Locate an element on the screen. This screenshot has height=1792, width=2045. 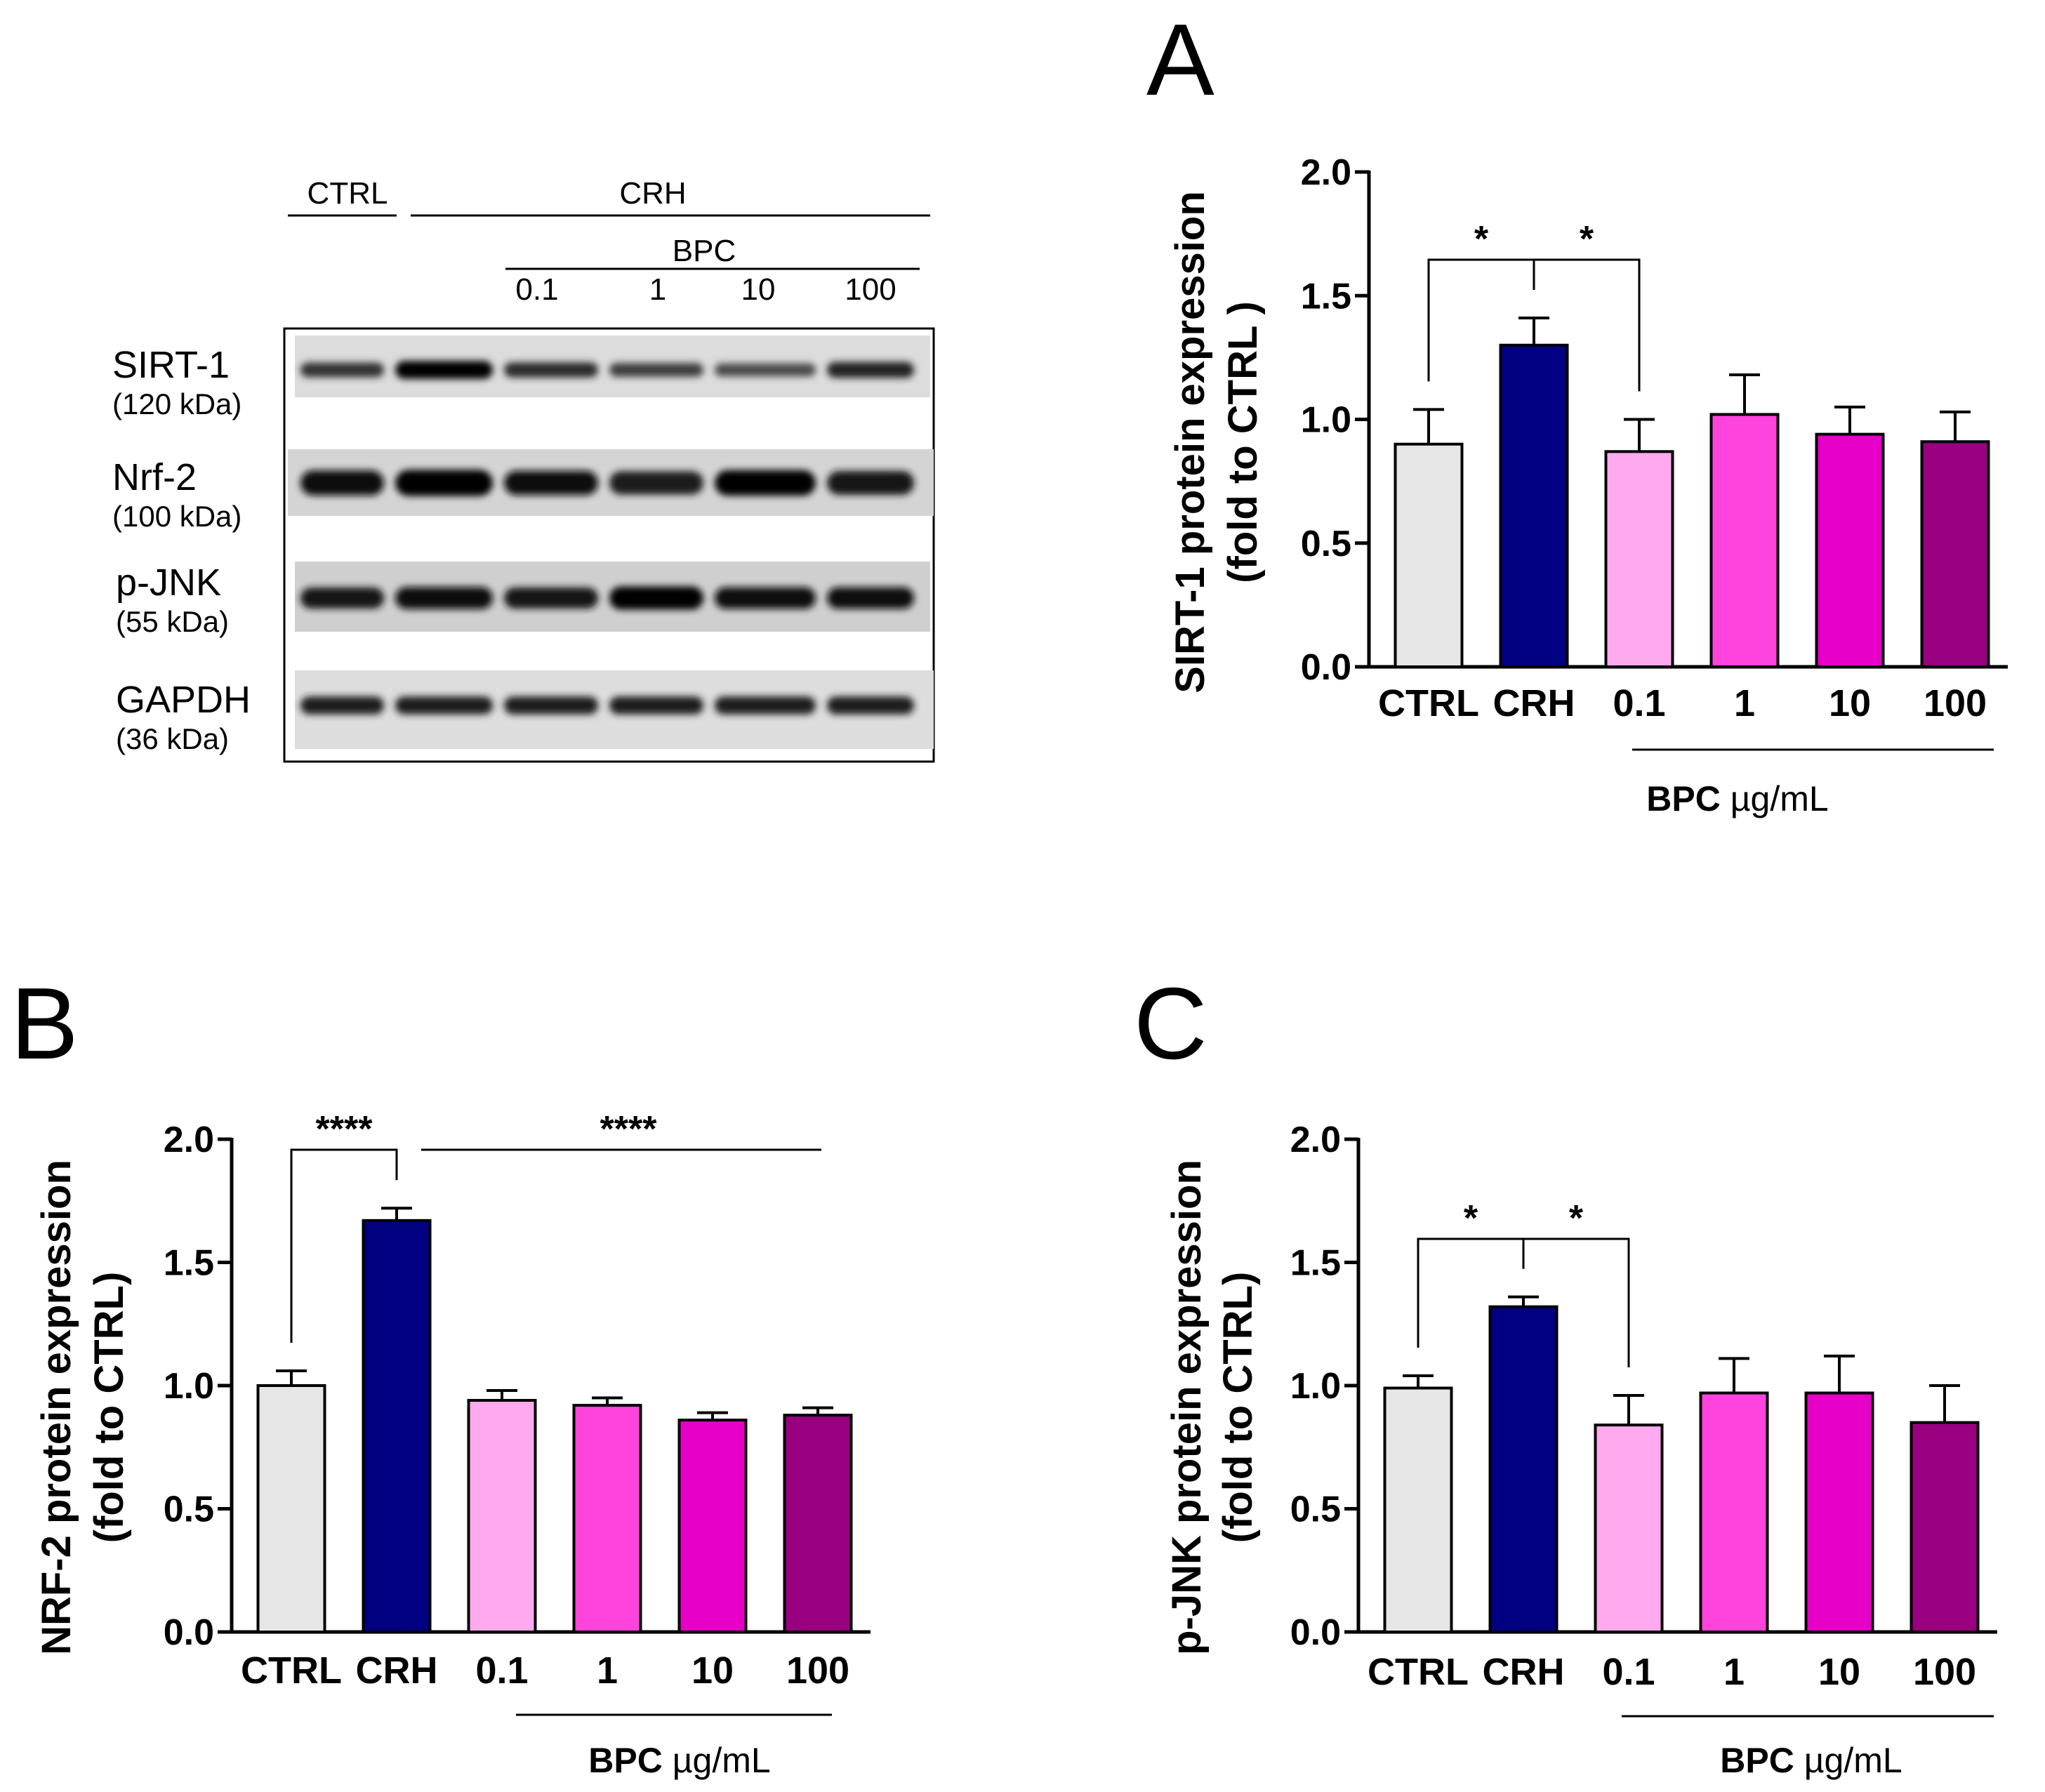
panel-label: A is located at coordinates (1180, 60).